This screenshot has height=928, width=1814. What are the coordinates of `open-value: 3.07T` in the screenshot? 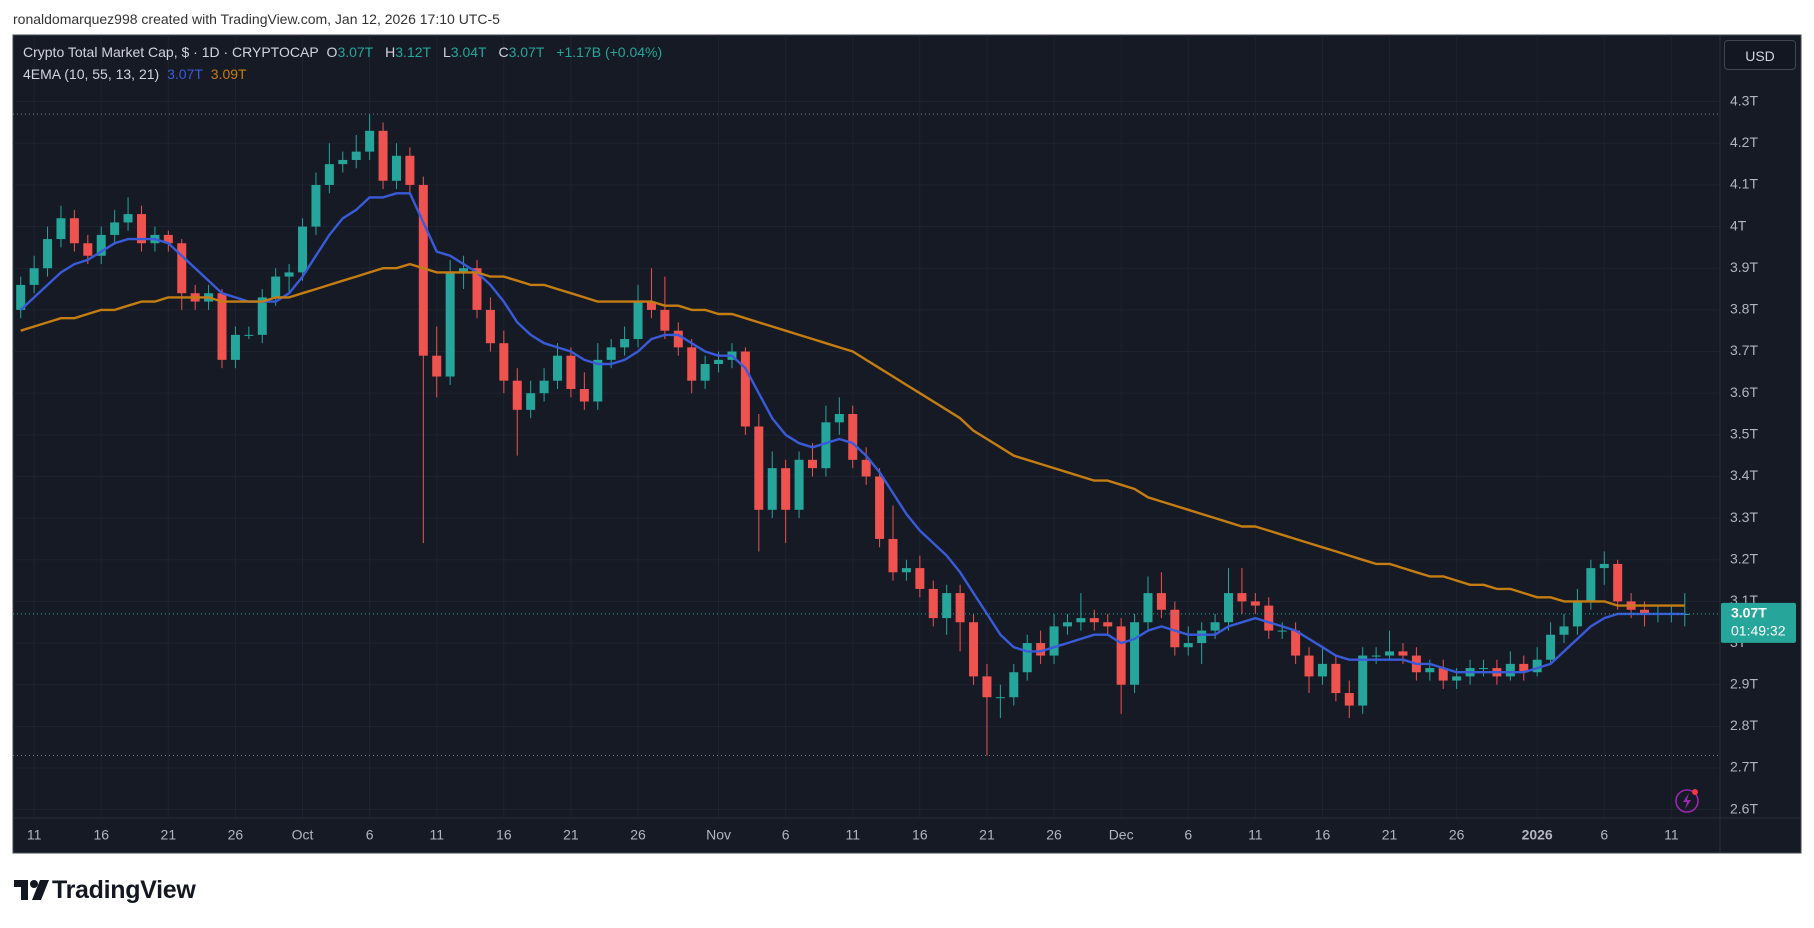 It's located at (355, 52).